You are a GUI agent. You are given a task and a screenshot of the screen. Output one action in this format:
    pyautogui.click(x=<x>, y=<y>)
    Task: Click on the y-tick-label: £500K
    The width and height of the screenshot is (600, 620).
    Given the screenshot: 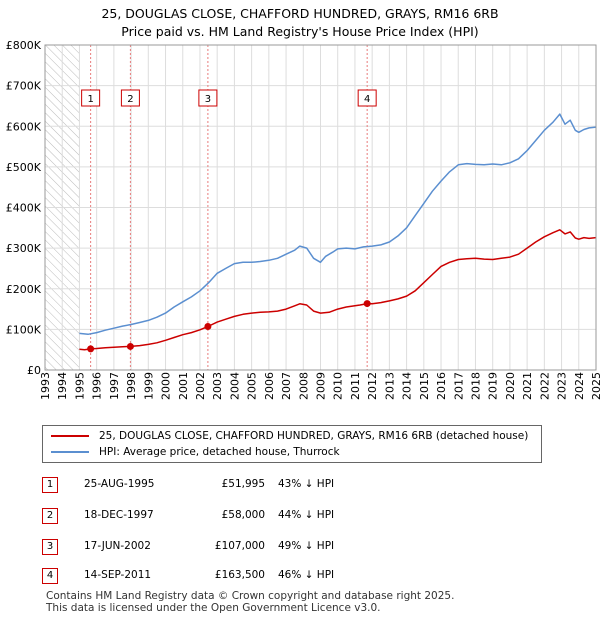 What is the action you would take?
    pyautogui.click(x=24, y=167)
    